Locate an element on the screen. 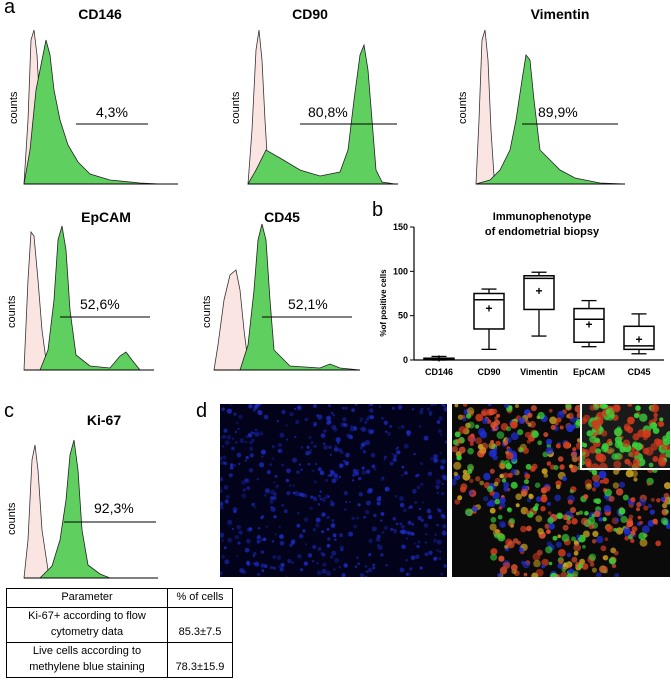  histogram-title: EpCAM is located at coordinates (106, 217).